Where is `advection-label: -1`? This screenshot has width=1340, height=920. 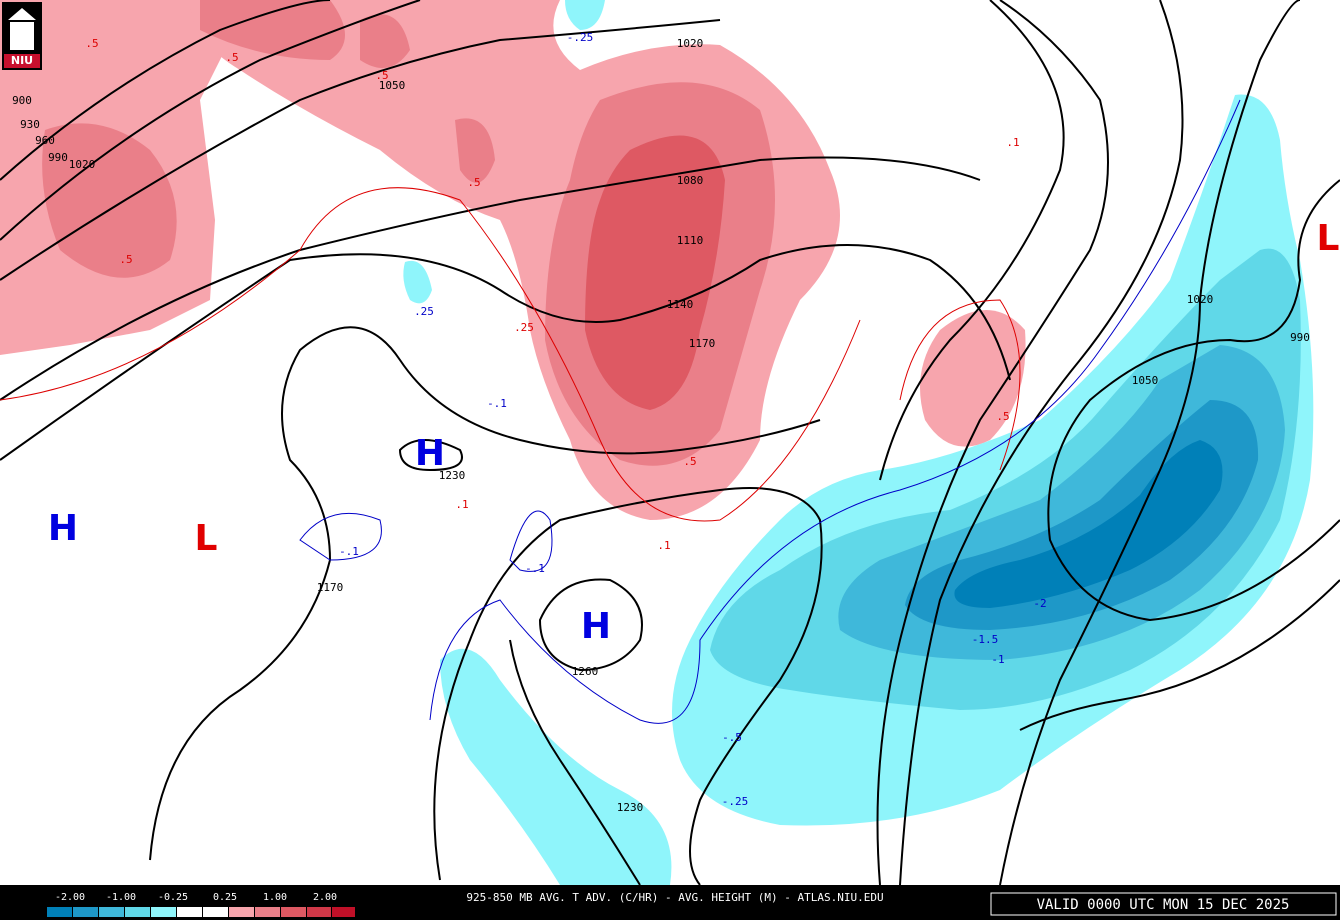 advection-label: -1 is located at coordinates (997, 659).